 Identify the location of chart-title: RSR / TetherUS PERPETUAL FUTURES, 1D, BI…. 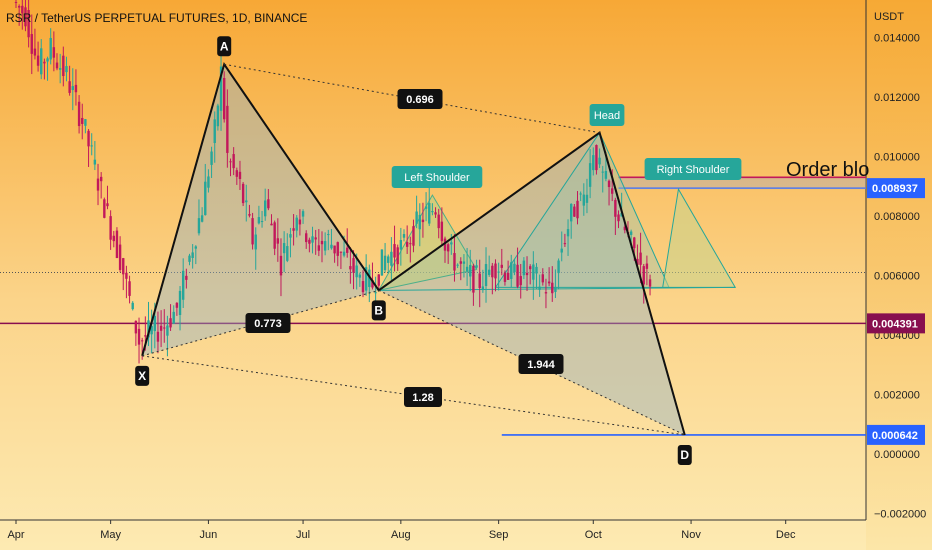
(156, 18).